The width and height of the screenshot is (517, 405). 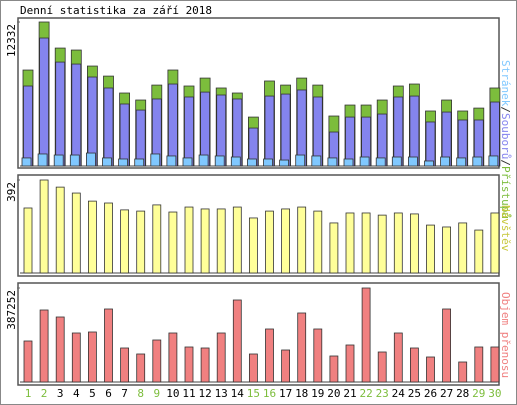 I want to click on chart-title: Denní statistika za září 2018, so click(x=116, y=10).